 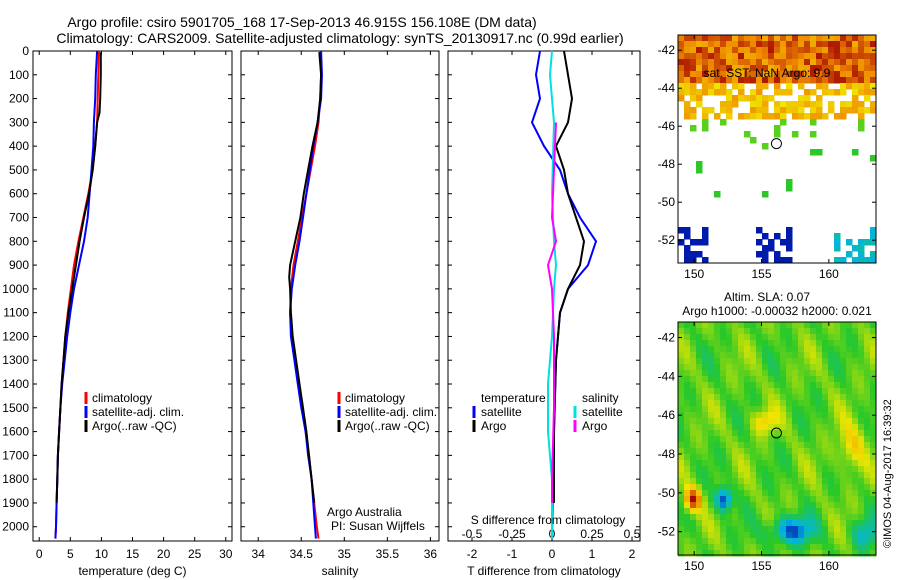 What do you see at coordinates (378, 526) in the screenshot?
I see `note-line-2: PI: Susan Wijffels` at bounding box center [378, 526].